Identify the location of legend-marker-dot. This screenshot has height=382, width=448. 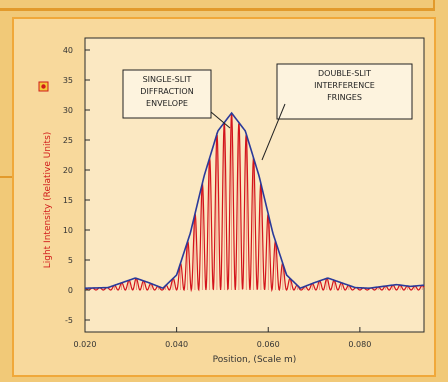
(43, 86).